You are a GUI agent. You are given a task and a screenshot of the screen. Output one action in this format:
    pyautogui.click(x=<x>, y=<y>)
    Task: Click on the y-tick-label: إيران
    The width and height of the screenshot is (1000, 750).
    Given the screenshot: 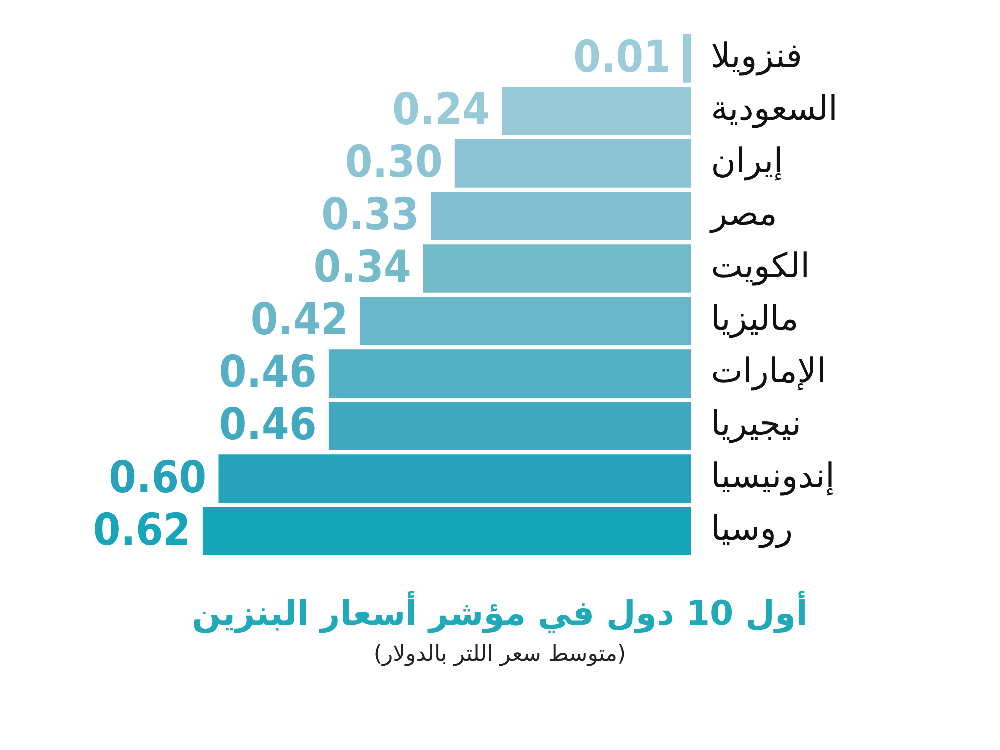 What is the action you would take?
    pyautogui.click(x=747, y=162)
    